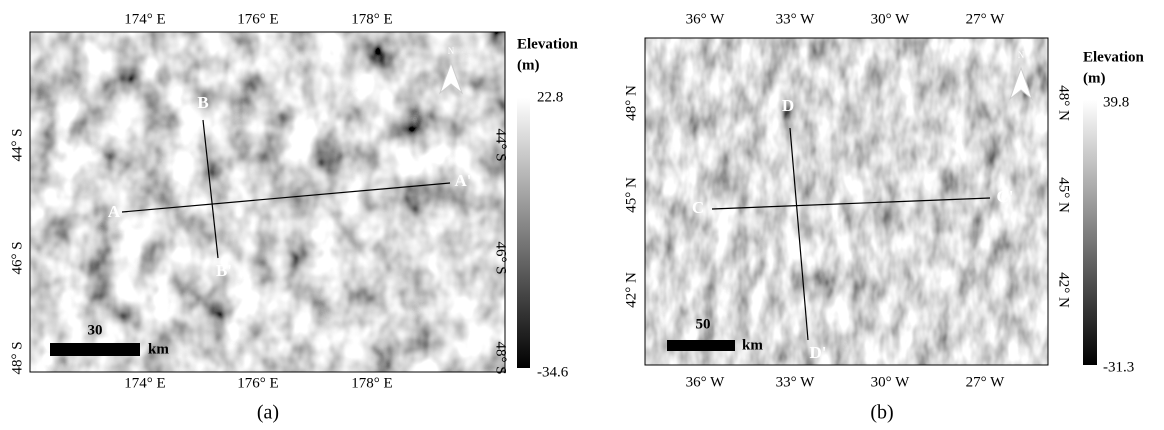  I want to click on profile-label: A', so click(463, 180).